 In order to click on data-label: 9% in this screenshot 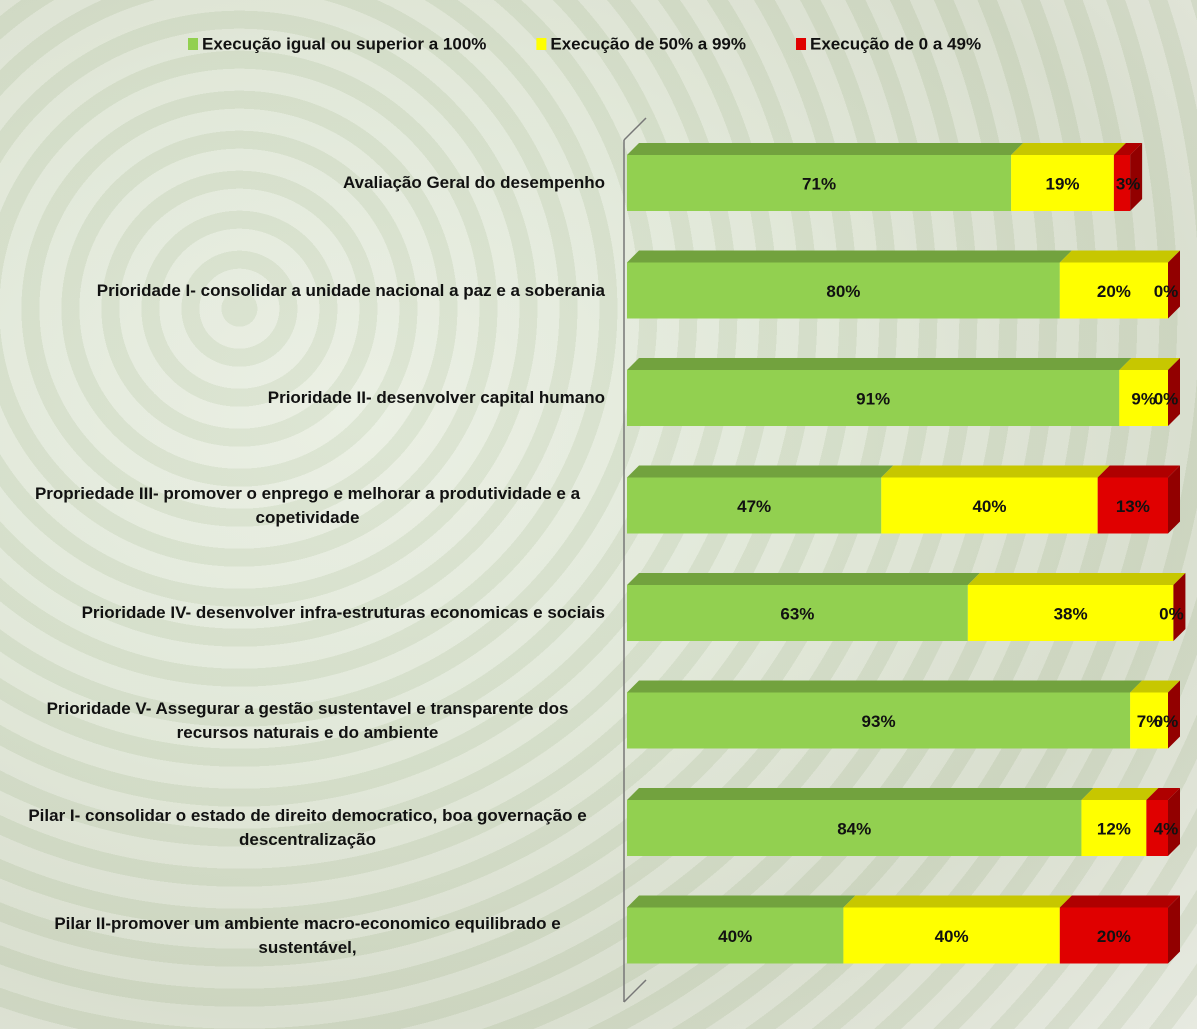, I will do `click(1143, 398)`.